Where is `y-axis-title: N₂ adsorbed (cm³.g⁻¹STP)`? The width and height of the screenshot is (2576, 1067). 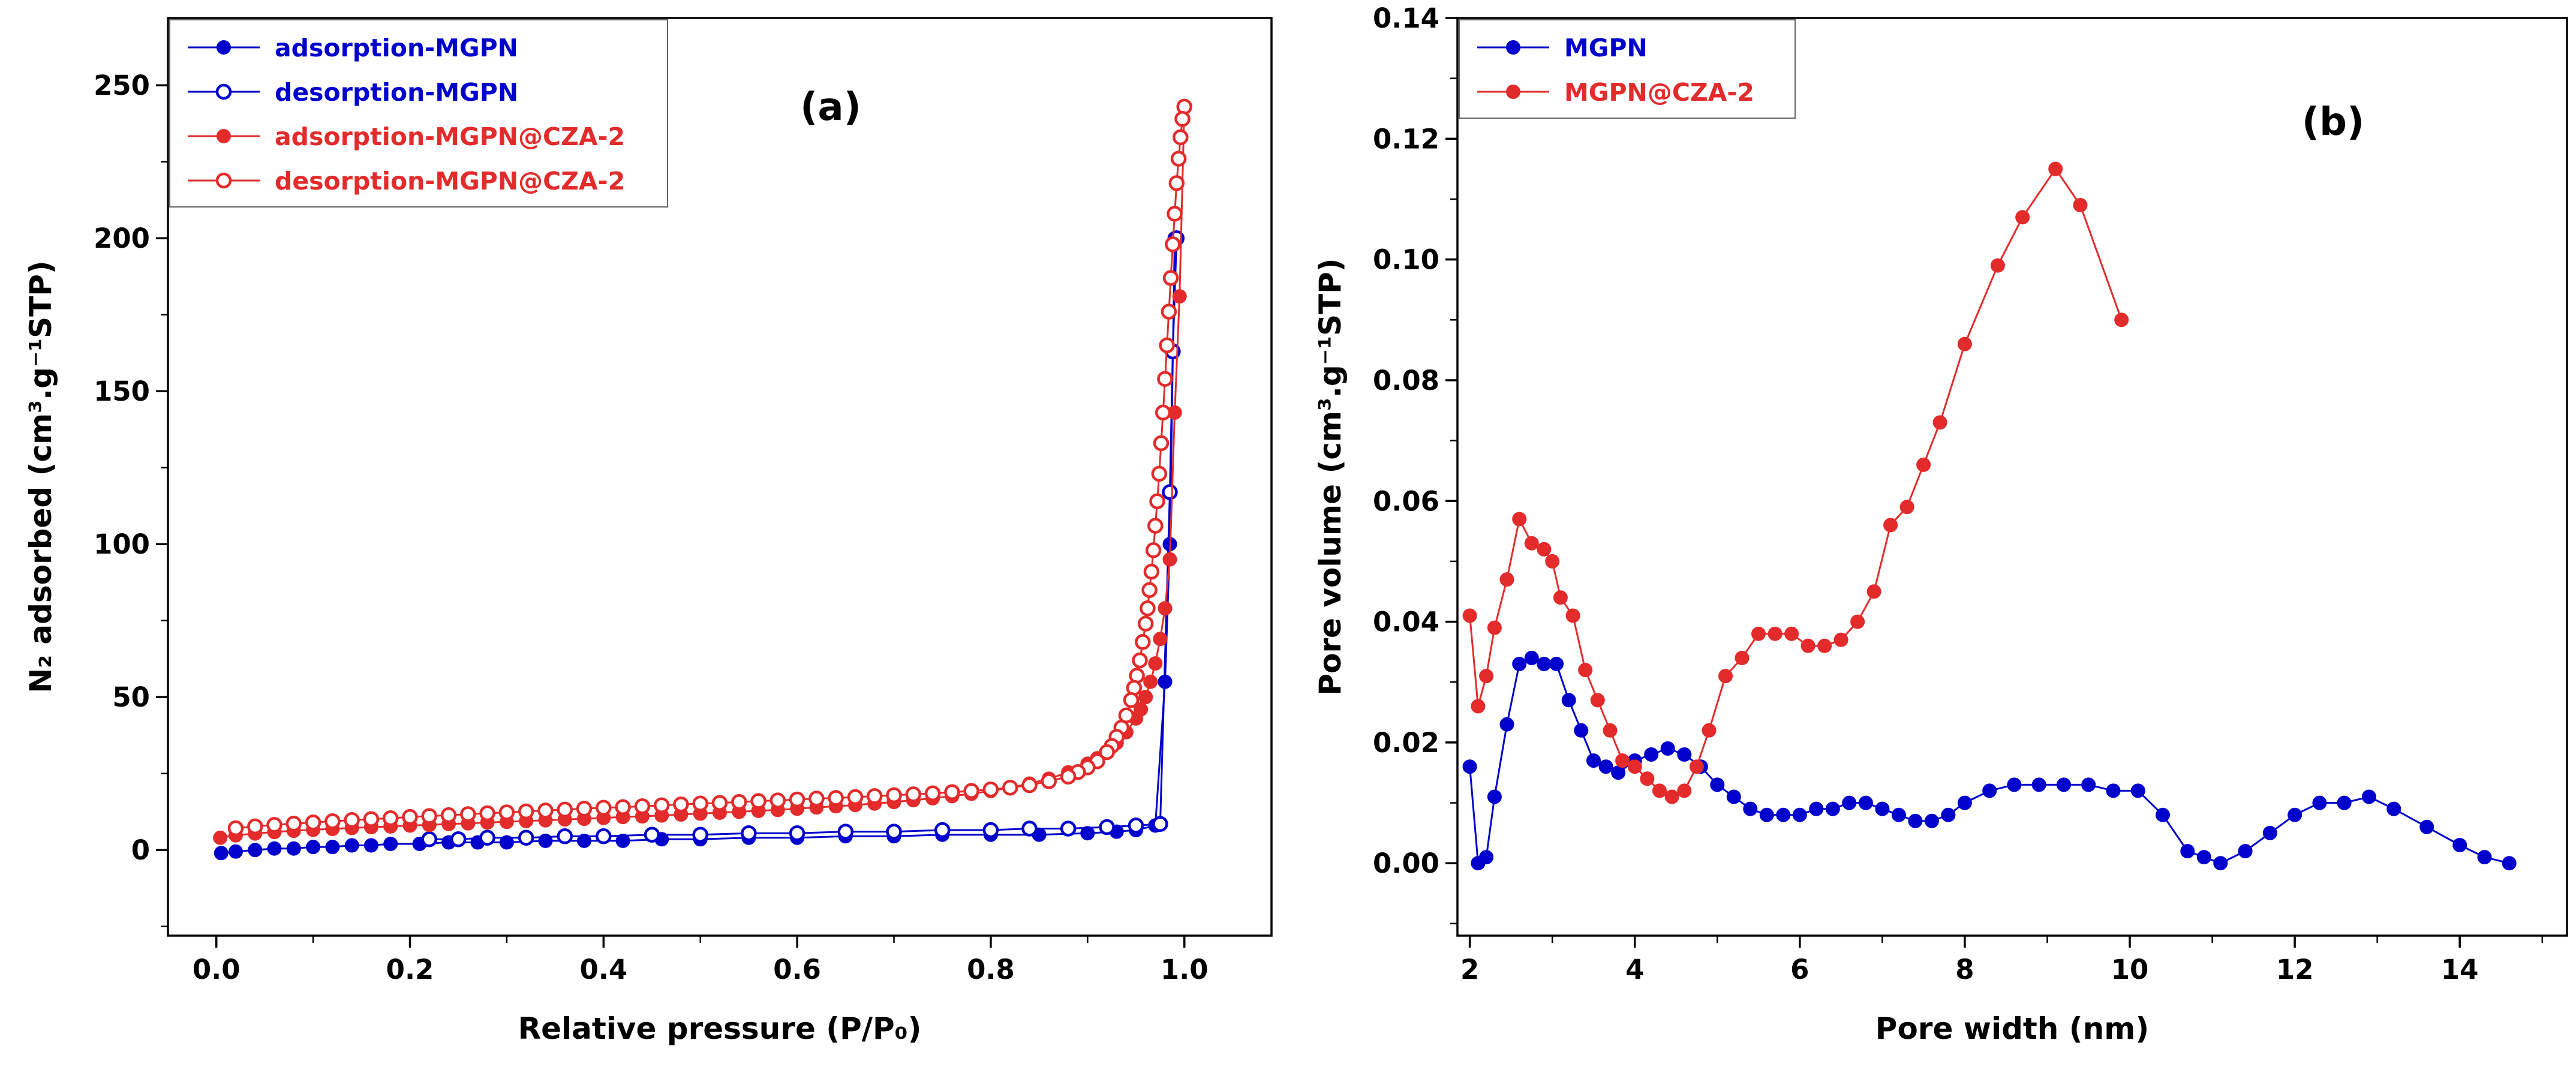 y-axis-title: N₂ adsorbed (cm³.g⁻¹STP) is located at coordinates (41, 476).